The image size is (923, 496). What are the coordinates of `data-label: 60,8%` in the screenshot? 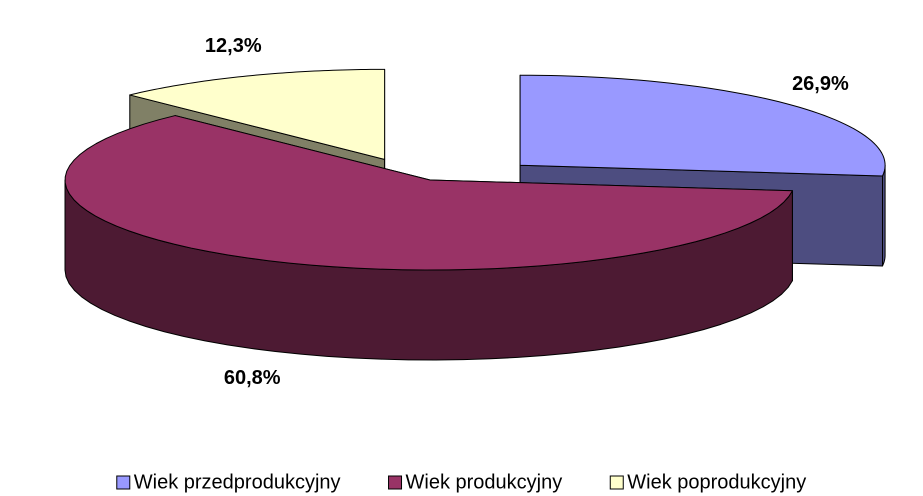 It's located at (252, 378).